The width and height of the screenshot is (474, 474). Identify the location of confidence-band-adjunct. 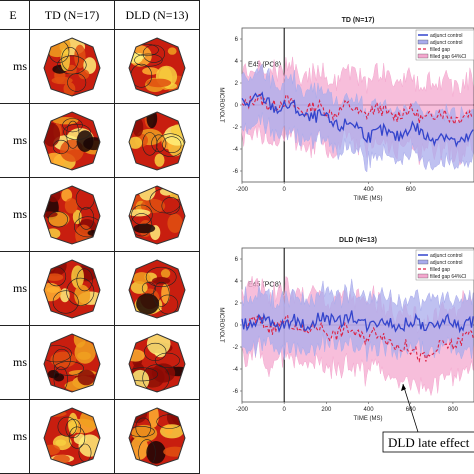
(357, 118).